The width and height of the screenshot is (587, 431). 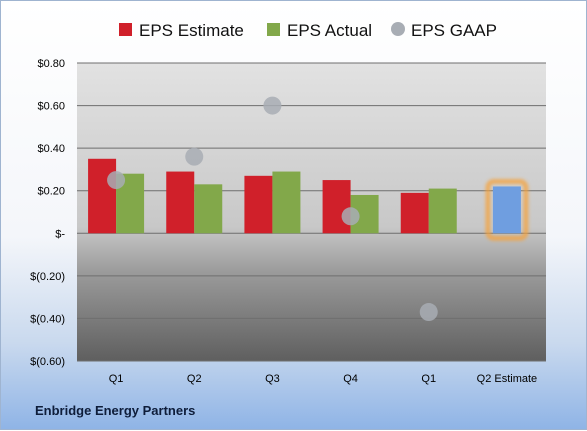 I want to click on bar-q2-estimate, so click(x=506, y=210).